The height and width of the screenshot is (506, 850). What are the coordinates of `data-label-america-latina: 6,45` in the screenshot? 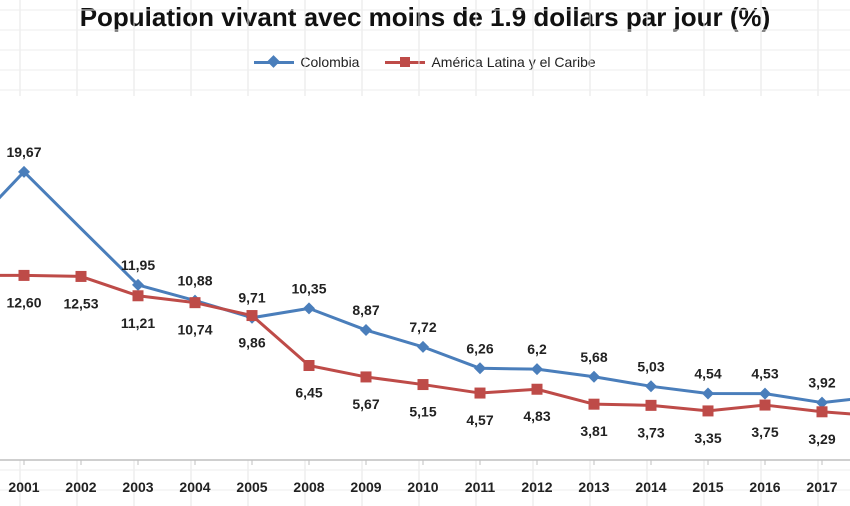 It's located at (308, 393).